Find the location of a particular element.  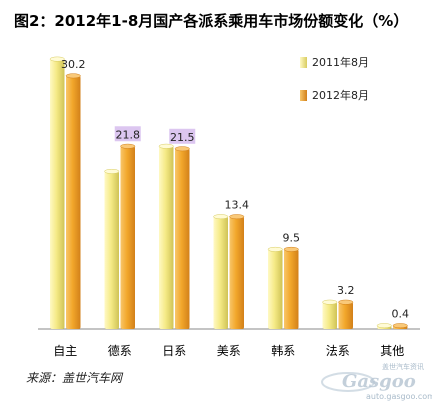

x-tick-label-韩系: 韩系 is located at coordinates (283, 350).